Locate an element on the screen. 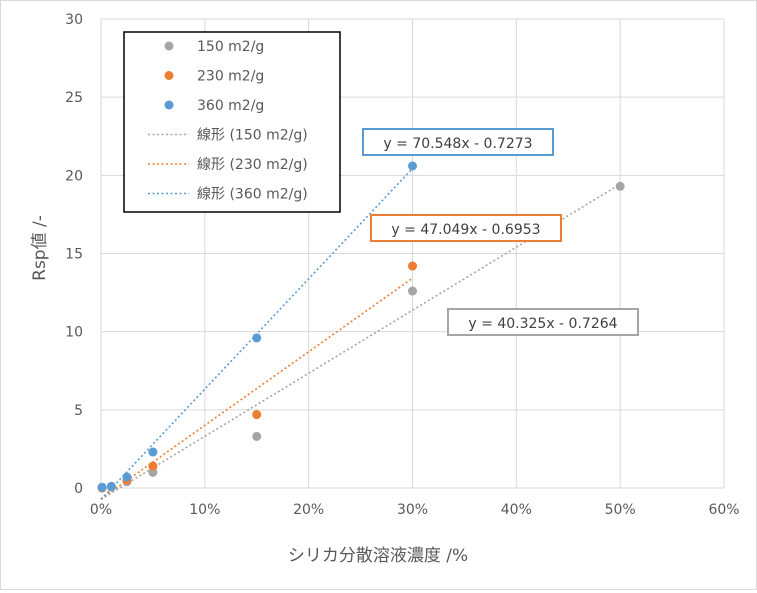  x-tick-label: 0% is located at coordinates (101, 510).